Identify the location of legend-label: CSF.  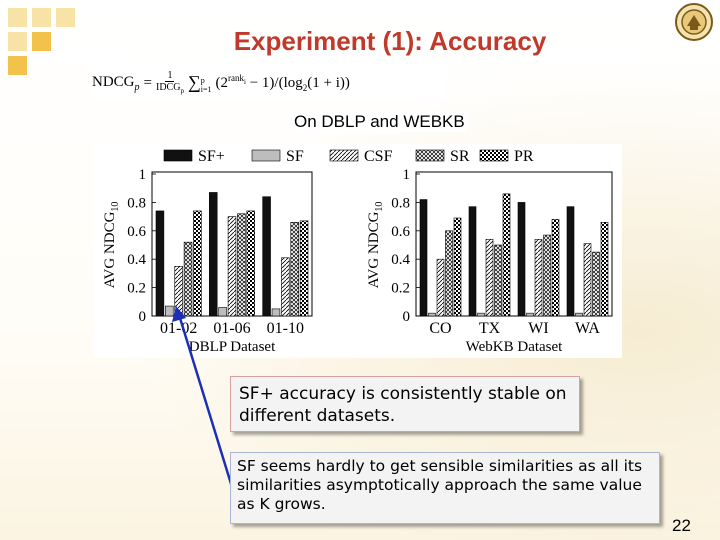
(378, 156).